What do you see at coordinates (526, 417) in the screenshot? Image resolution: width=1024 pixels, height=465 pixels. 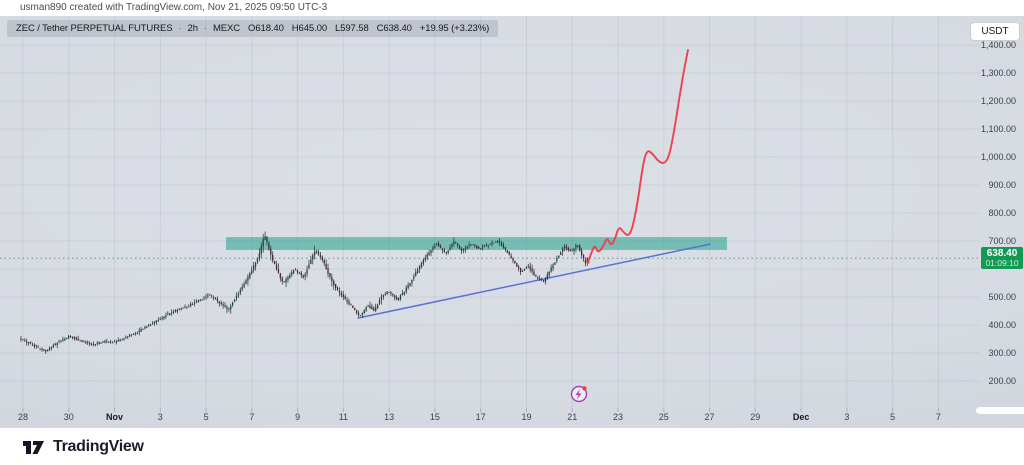 I see `time-axis-label: 19` at bounding box center [526, 417].